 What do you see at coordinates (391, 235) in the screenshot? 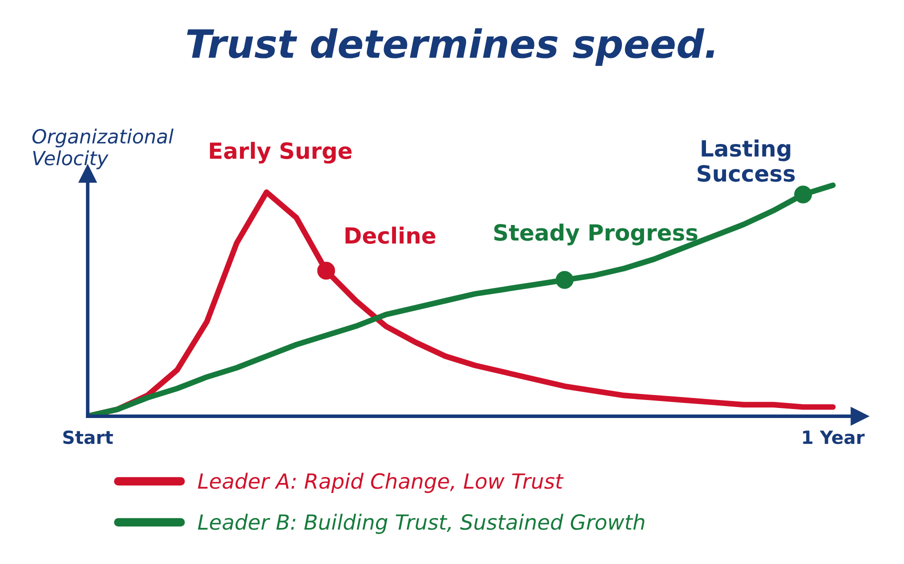
I see `annotation: Decline` at bounding box center [391, 235].